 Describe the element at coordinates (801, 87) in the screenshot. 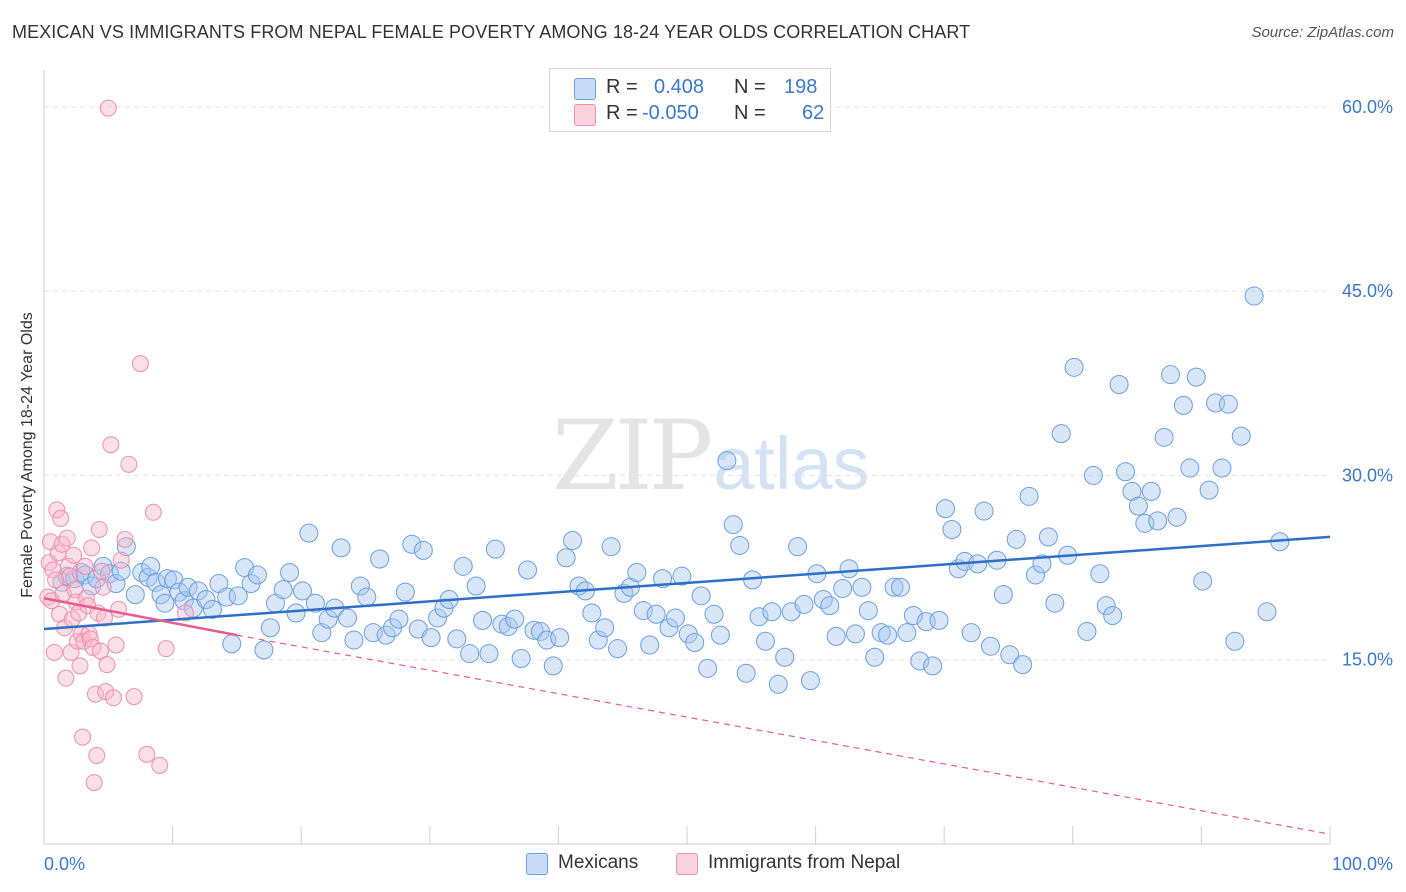

I see `legend-n-value: 198` at that location.